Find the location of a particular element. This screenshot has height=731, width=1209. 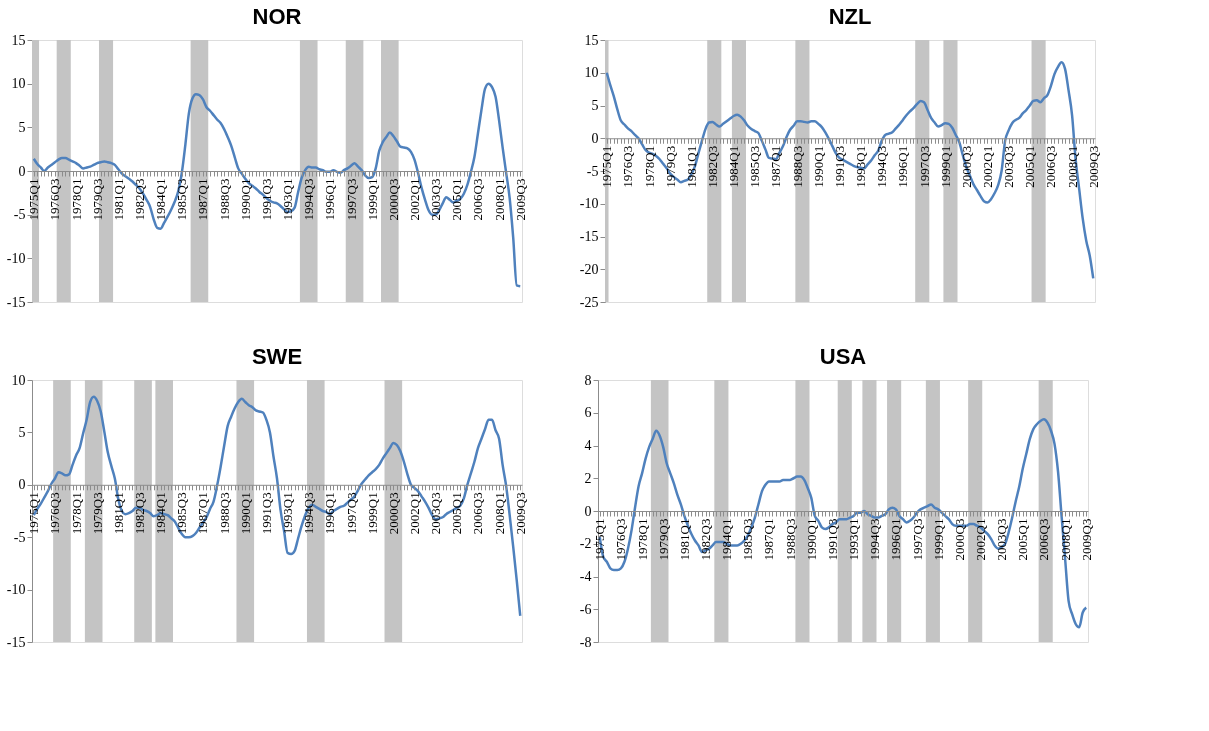

chart-title: USA is located at coordinates (843, 356).